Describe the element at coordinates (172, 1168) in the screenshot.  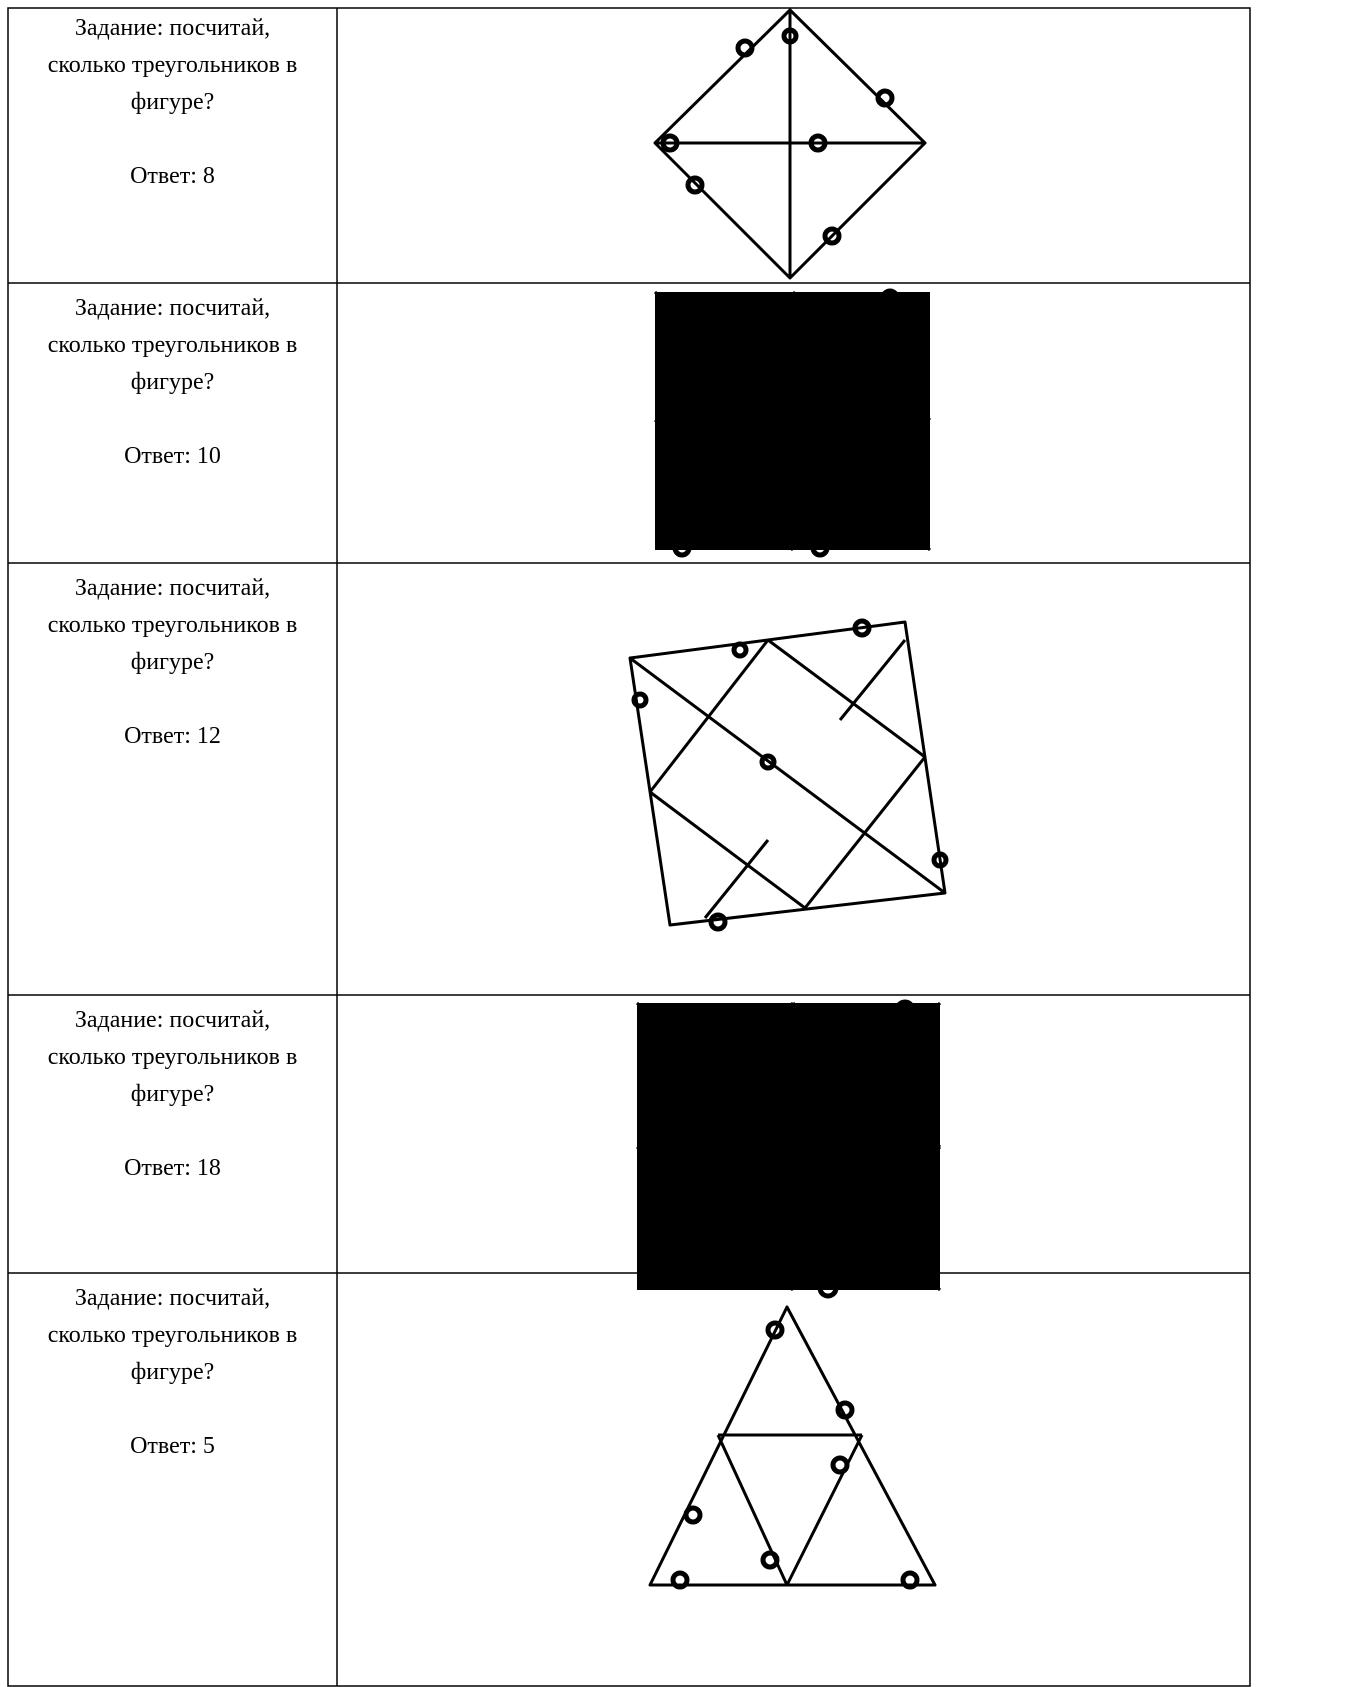
I see `answer-text: Ответ: 18` at that location.